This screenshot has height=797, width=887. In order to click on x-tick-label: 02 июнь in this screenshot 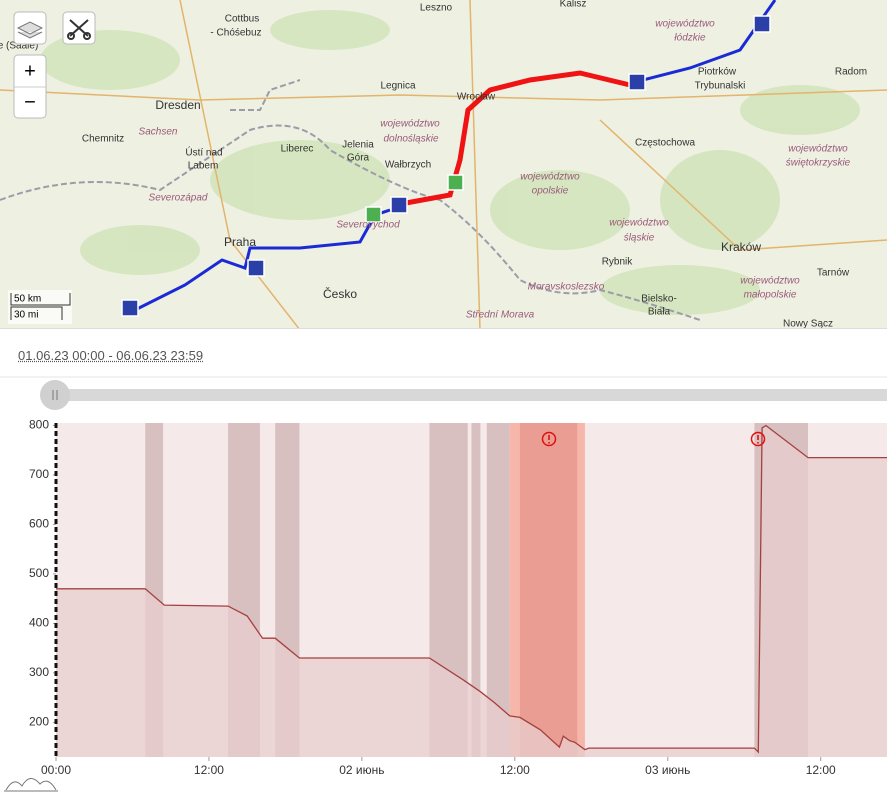, I will do `click(361, 770)`.